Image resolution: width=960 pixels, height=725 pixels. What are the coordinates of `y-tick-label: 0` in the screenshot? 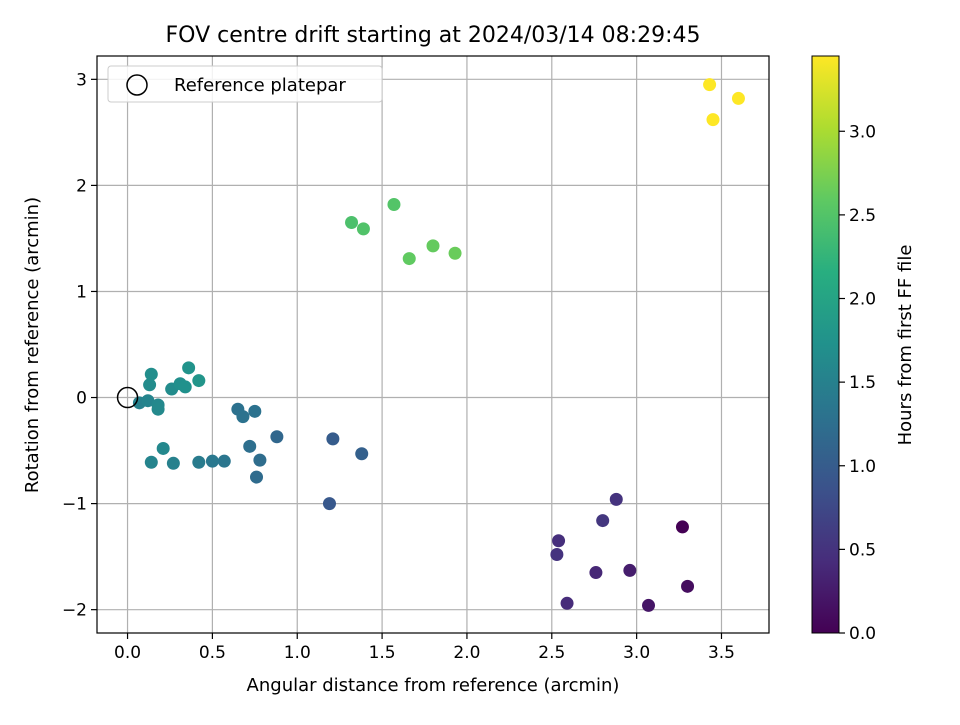 It's located at (81, 399).